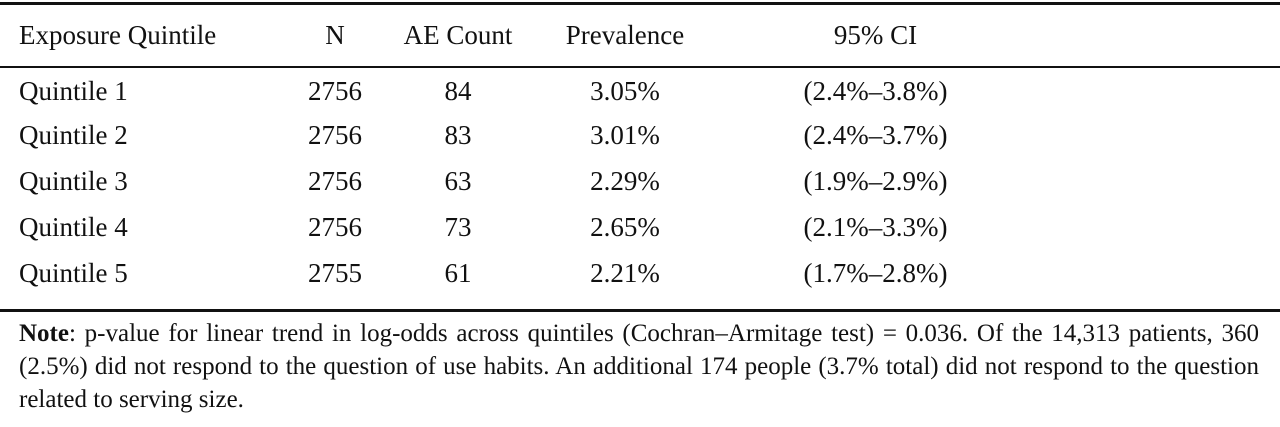 This screenshot has height=427, width=1280. I want to click on note-label: Note, so click(44, 333).